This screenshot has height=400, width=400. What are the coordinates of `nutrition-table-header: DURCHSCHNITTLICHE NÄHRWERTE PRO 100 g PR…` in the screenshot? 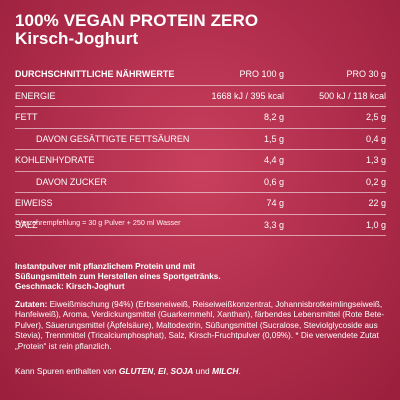 It's located at (200, 75).